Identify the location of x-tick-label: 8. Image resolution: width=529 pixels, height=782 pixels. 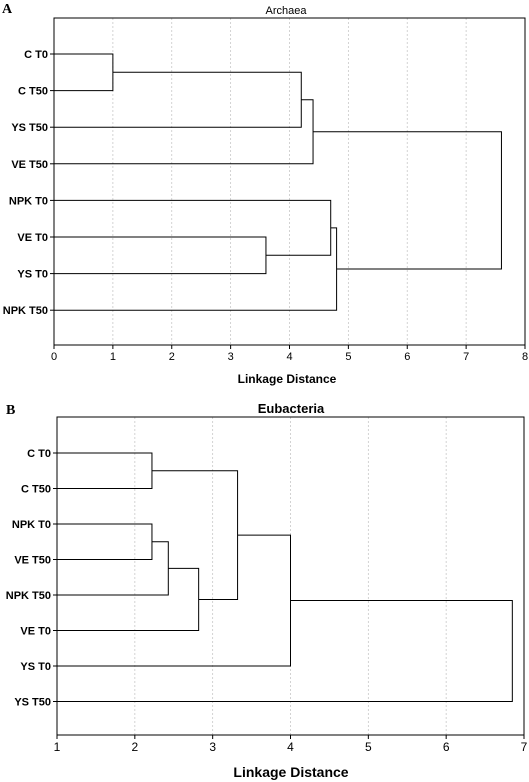
(525, 357).